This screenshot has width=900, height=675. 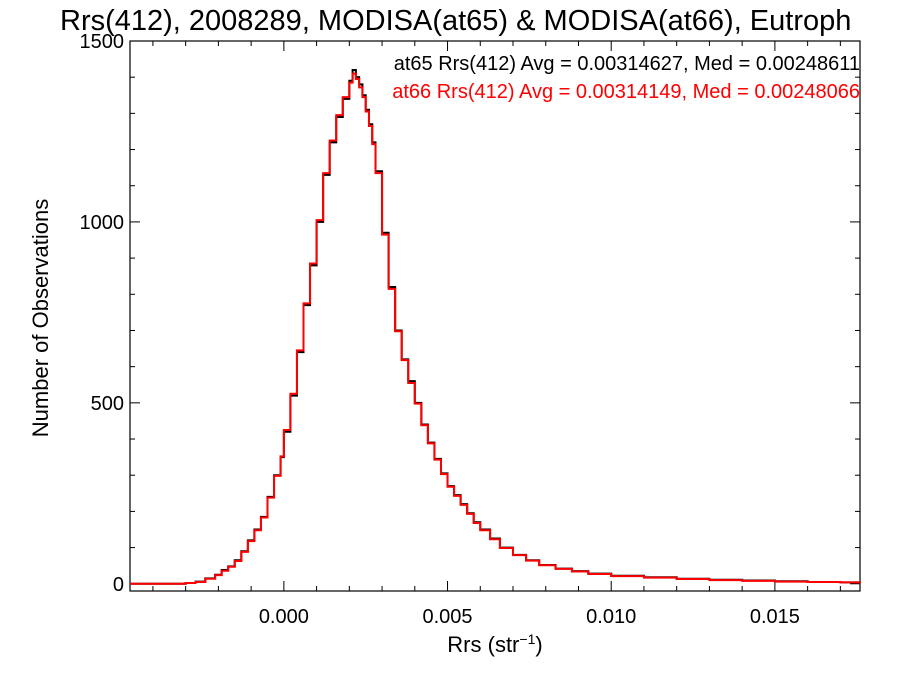 What do you see at coordinates (775, 617) in the screenshot?
I see `x-tick-label: 0.015` at bounding box center [775, 617].